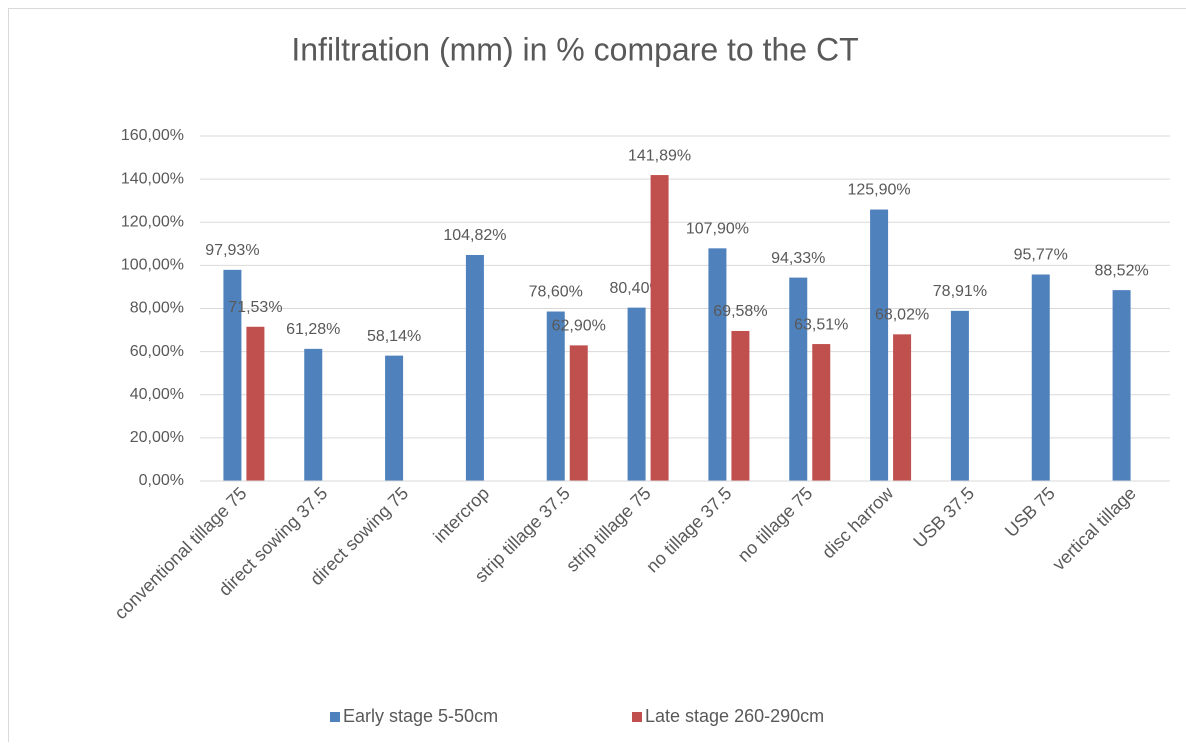  I want to click on y-tick-label: 100,00%, so click(152, 265).